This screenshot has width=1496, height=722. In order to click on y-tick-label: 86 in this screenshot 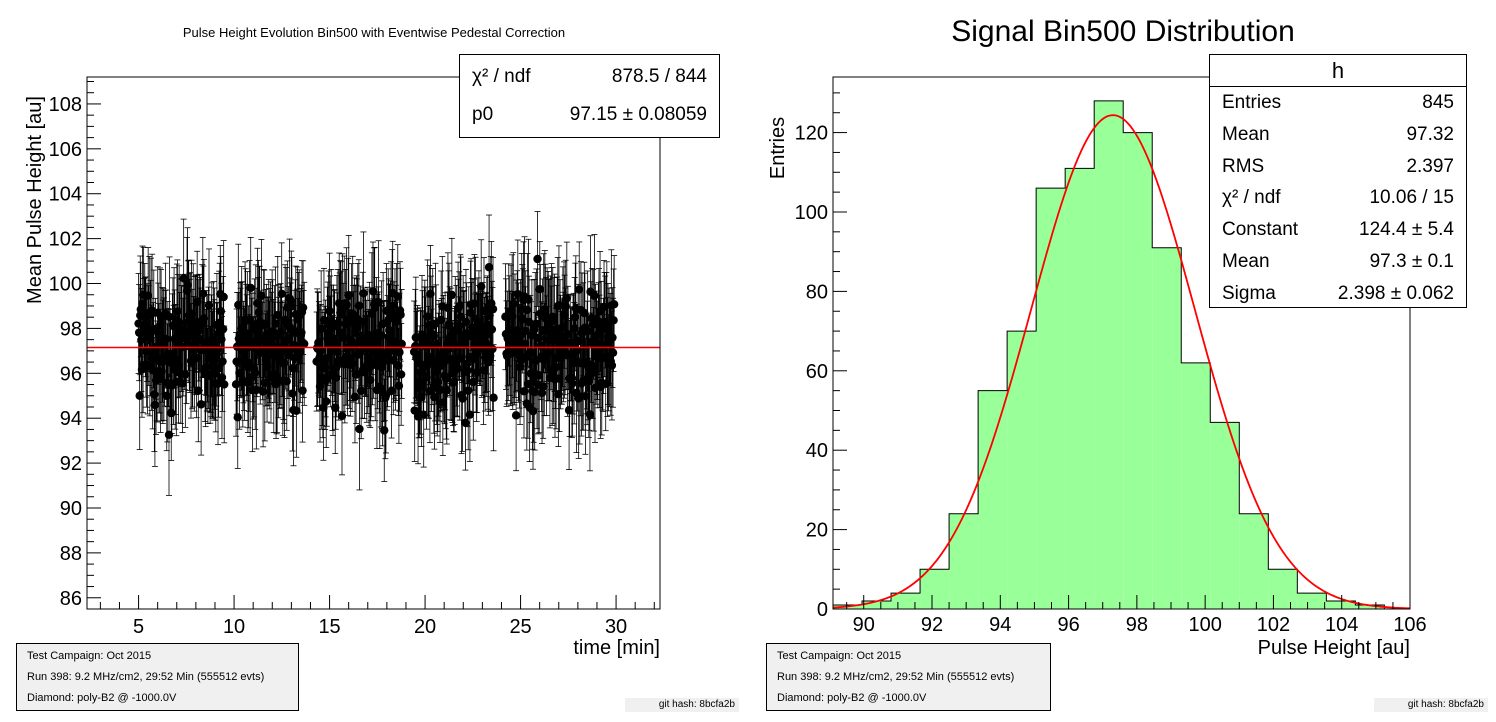, I will do `click(71, 599)`.